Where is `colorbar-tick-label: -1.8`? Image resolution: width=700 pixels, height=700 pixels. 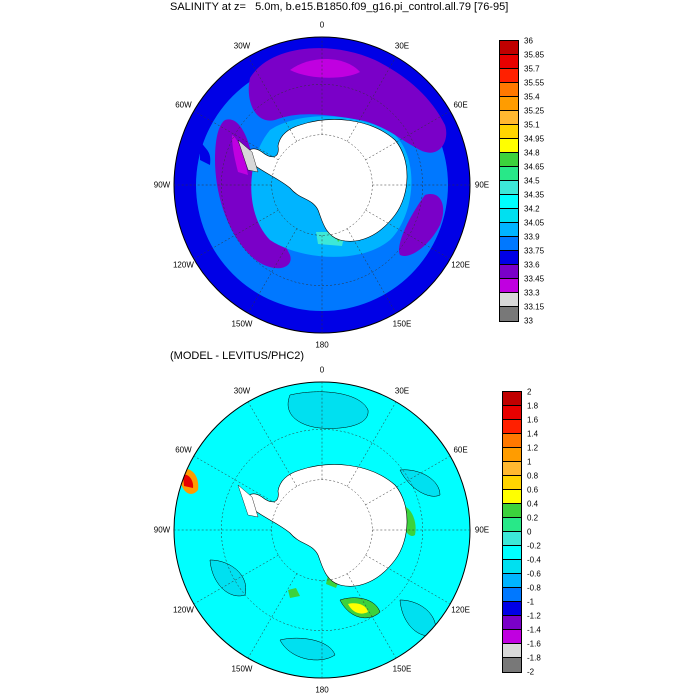
colorbar-tick-label: -1.8 is located at coordinates (534, 658).